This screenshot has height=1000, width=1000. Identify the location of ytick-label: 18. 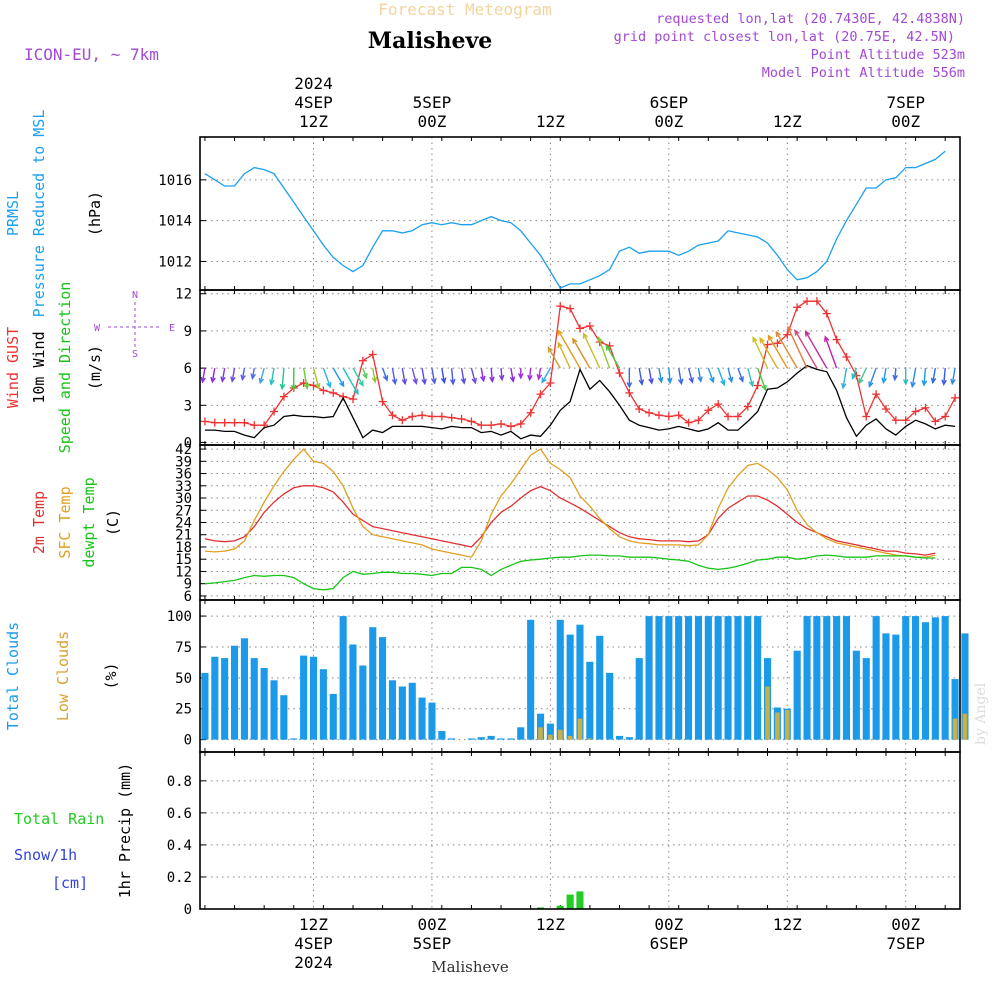
(183, 548).